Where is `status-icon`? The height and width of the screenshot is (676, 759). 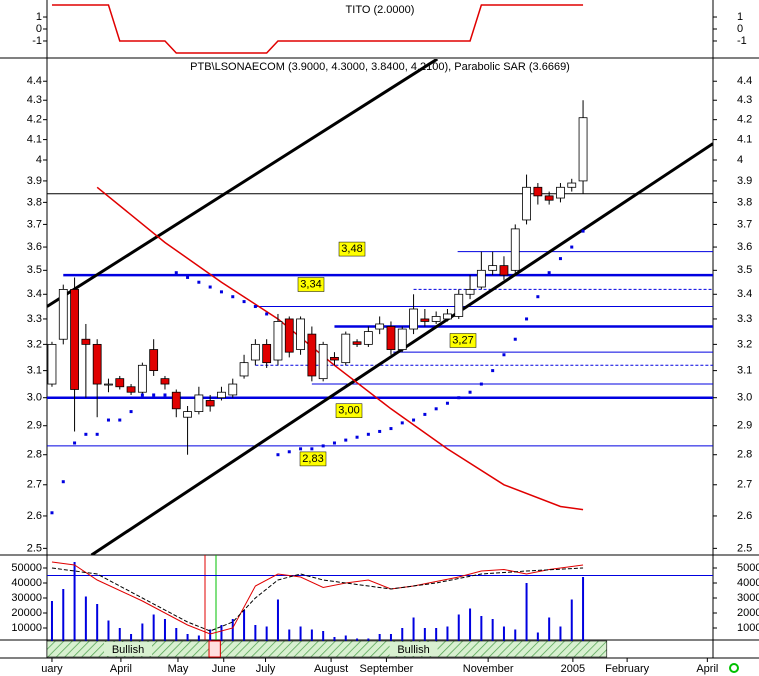 status-icon is located at coordinates (734, 668).